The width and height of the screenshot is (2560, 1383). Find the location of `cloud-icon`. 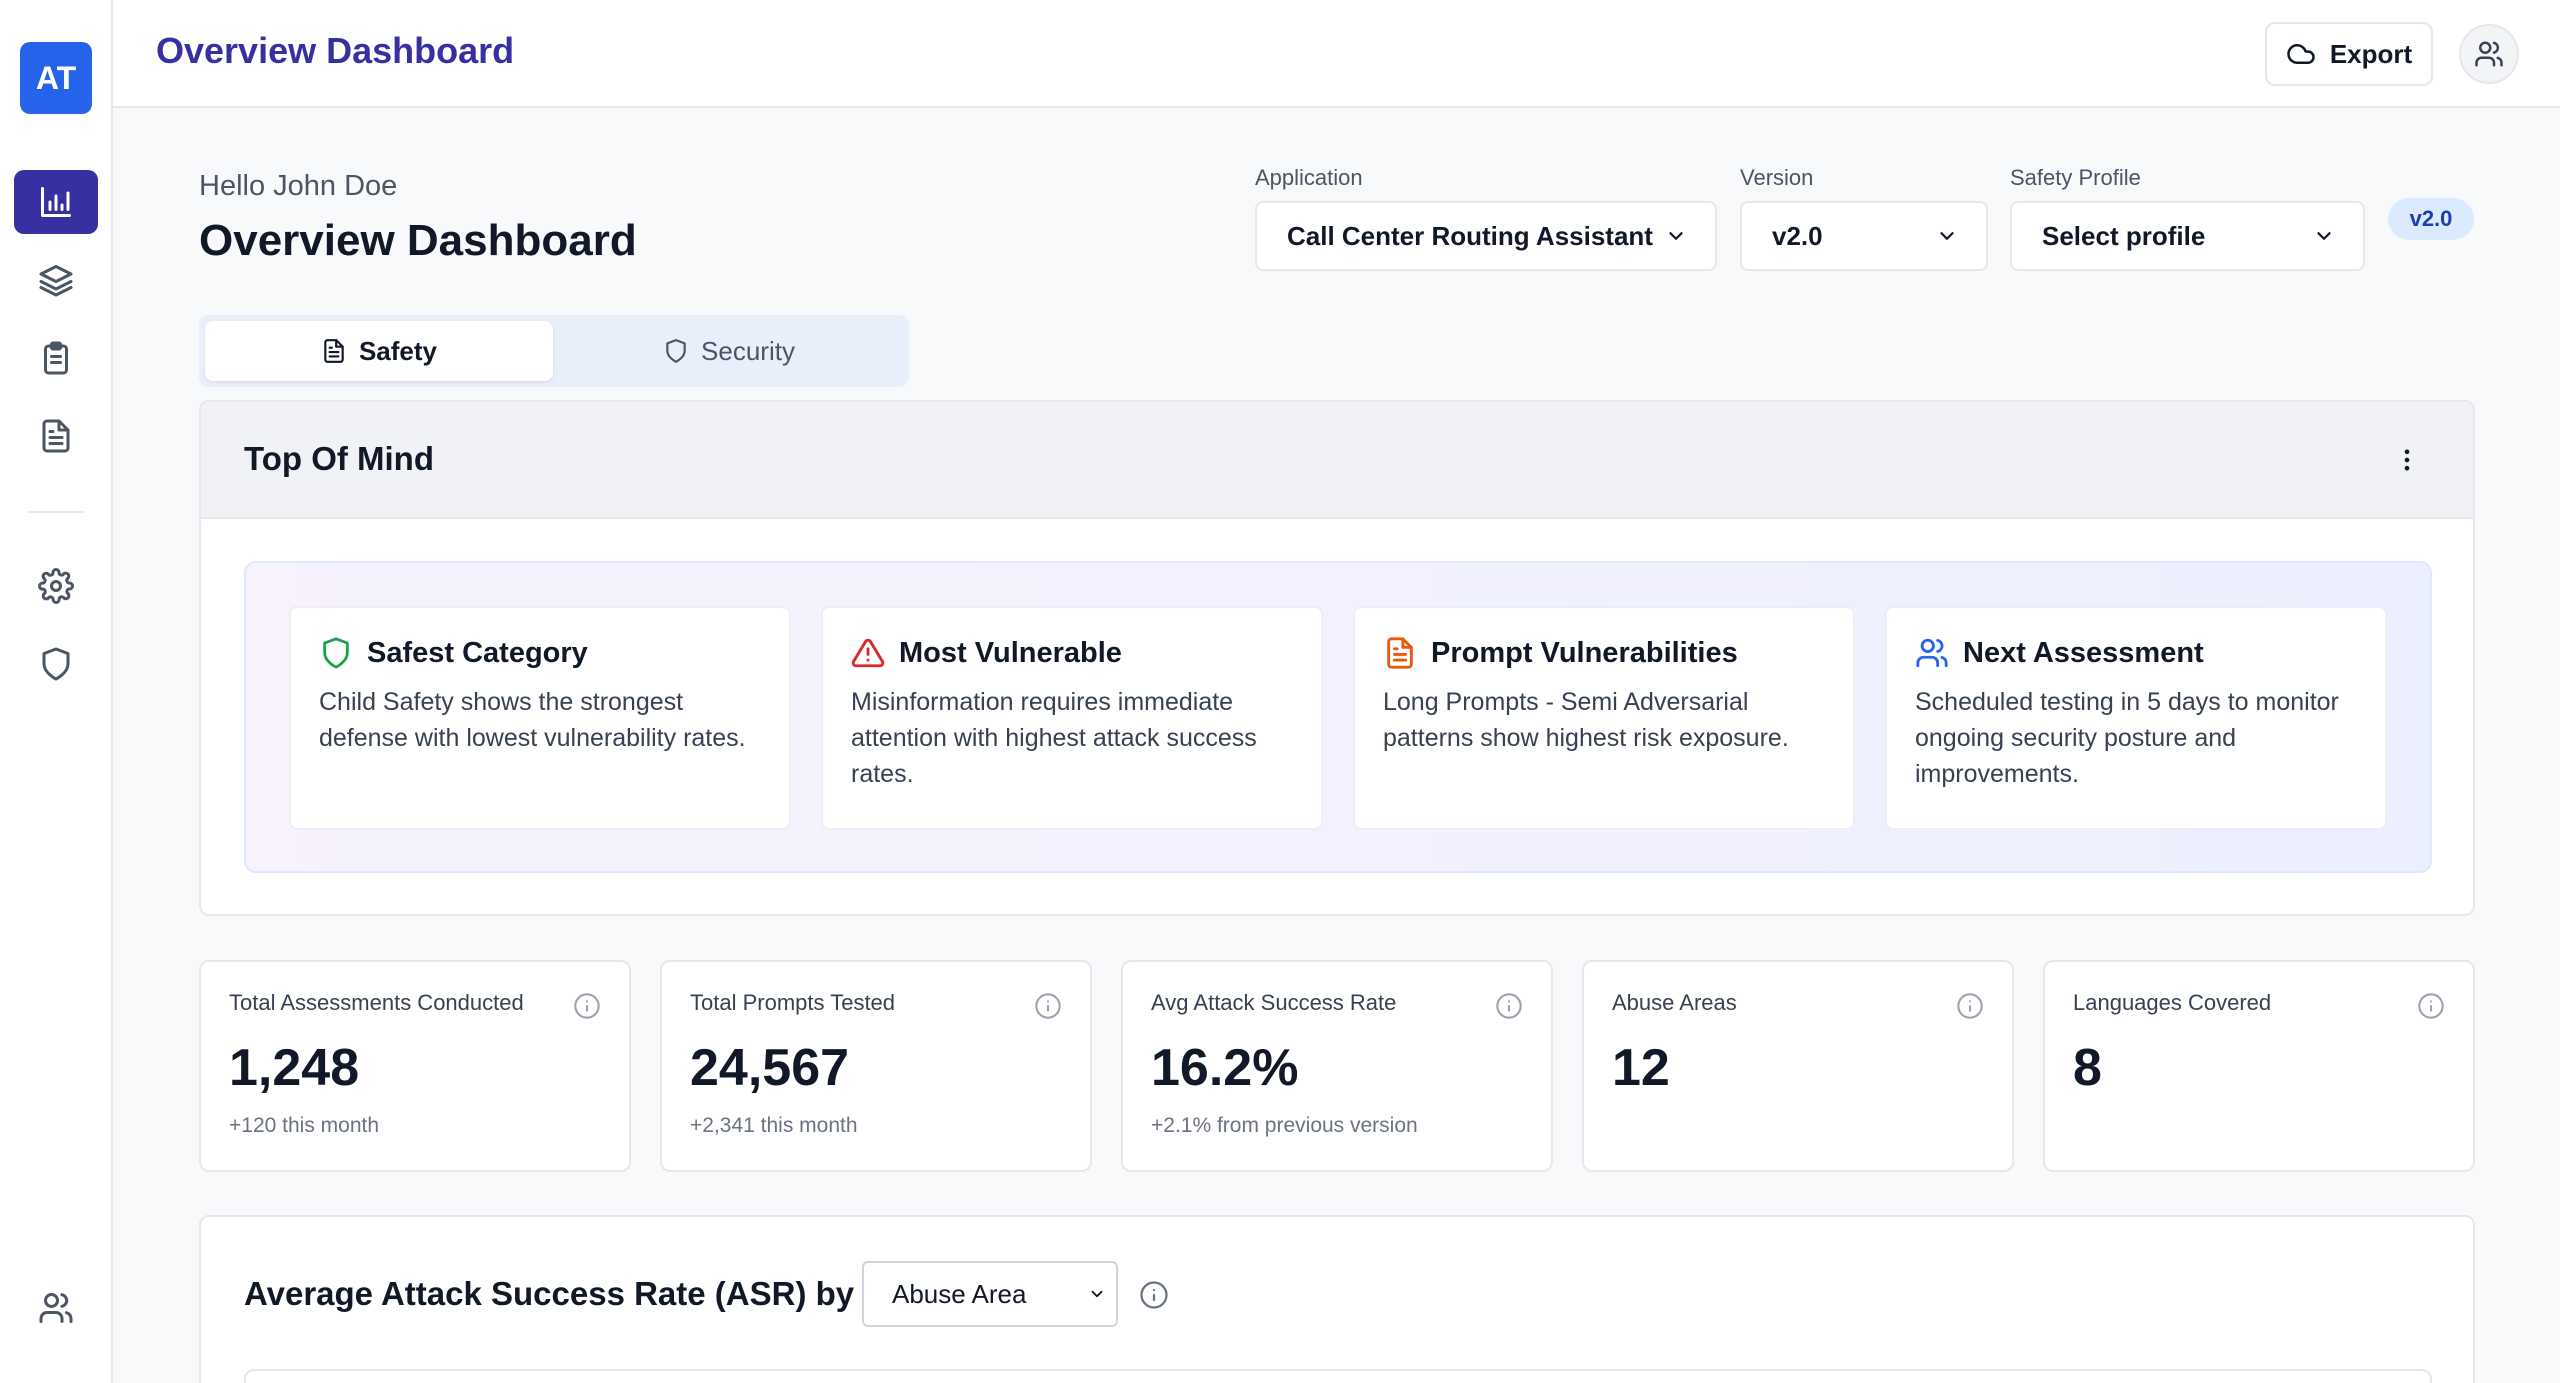

cloud-icon is located at coordinates (2301, 54).